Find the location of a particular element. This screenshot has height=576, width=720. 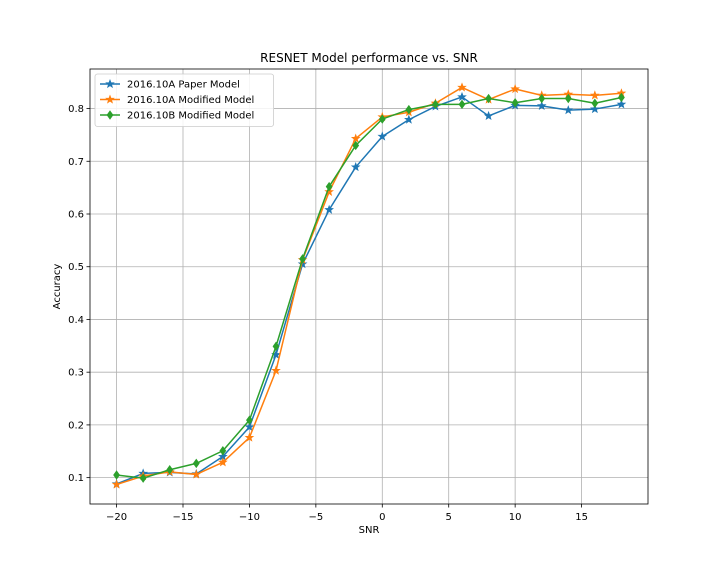

x-tick-label: 5 is located at coordinates (449, 517).